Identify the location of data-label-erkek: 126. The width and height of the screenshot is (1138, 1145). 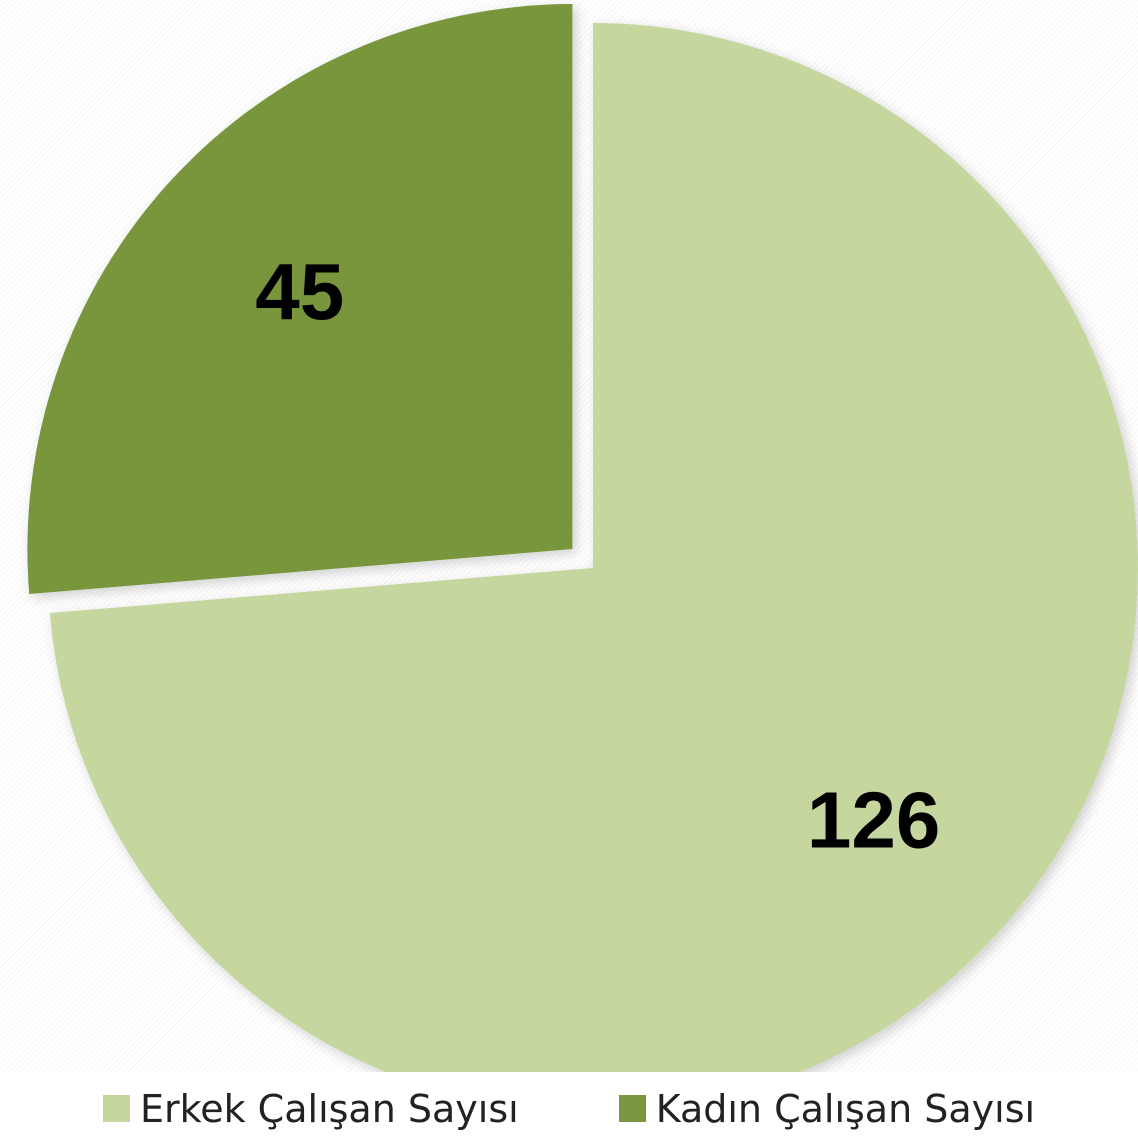
(873, 820).